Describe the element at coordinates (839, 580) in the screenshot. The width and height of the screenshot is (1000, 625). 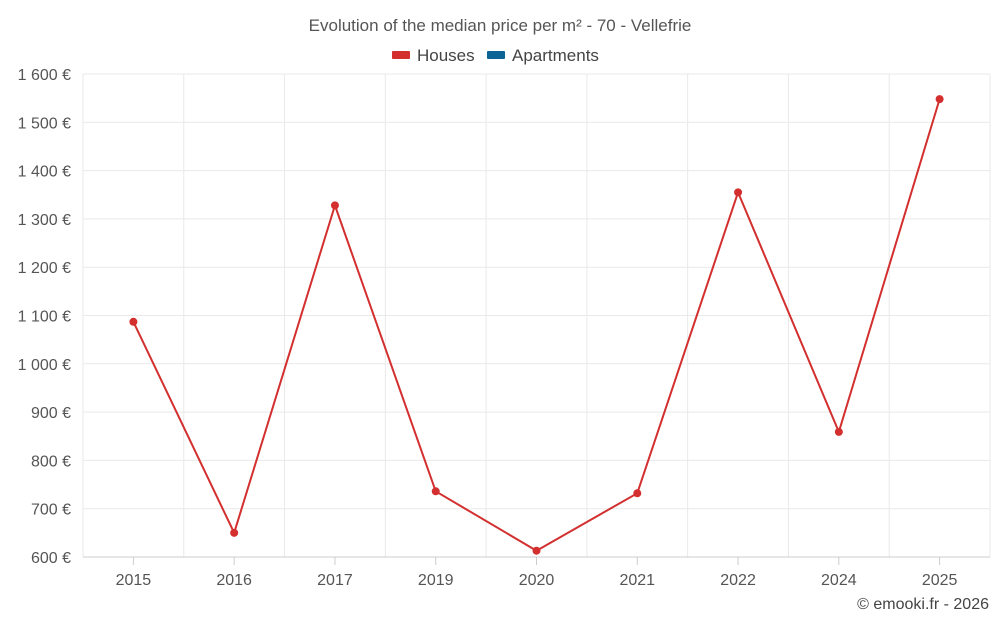
I see `x-tick-label: 2024` at that location.